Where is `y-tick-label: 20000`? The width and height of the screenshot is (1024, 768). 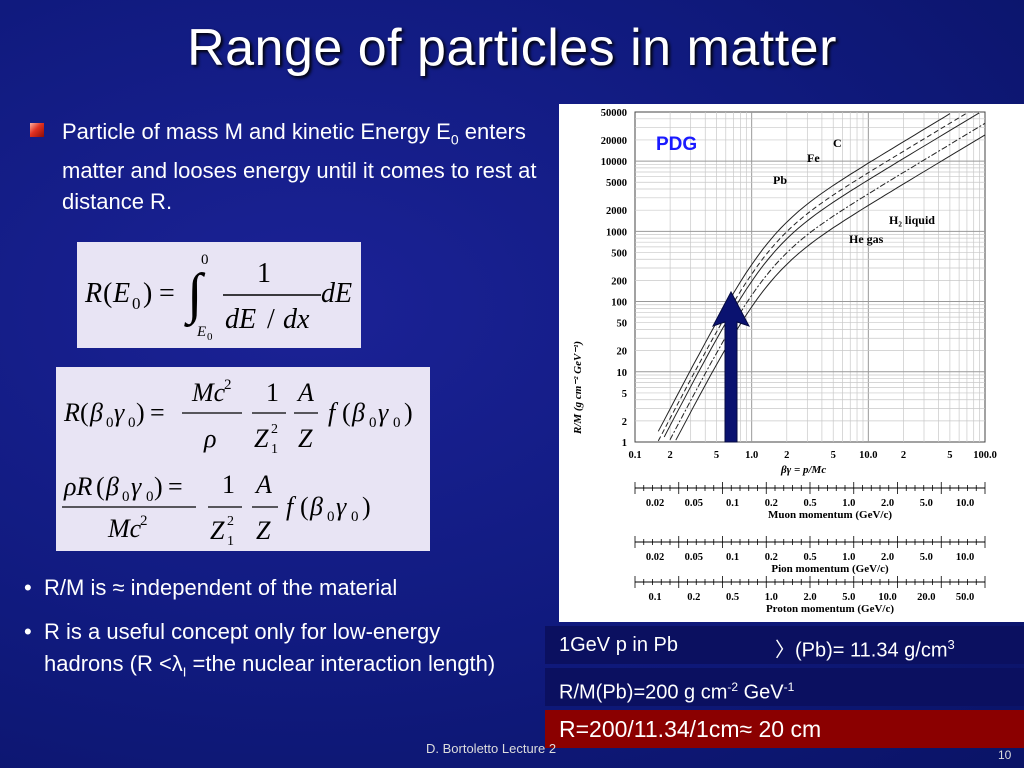 y-tick-label: 20000 is located at coordinates (614, 141).